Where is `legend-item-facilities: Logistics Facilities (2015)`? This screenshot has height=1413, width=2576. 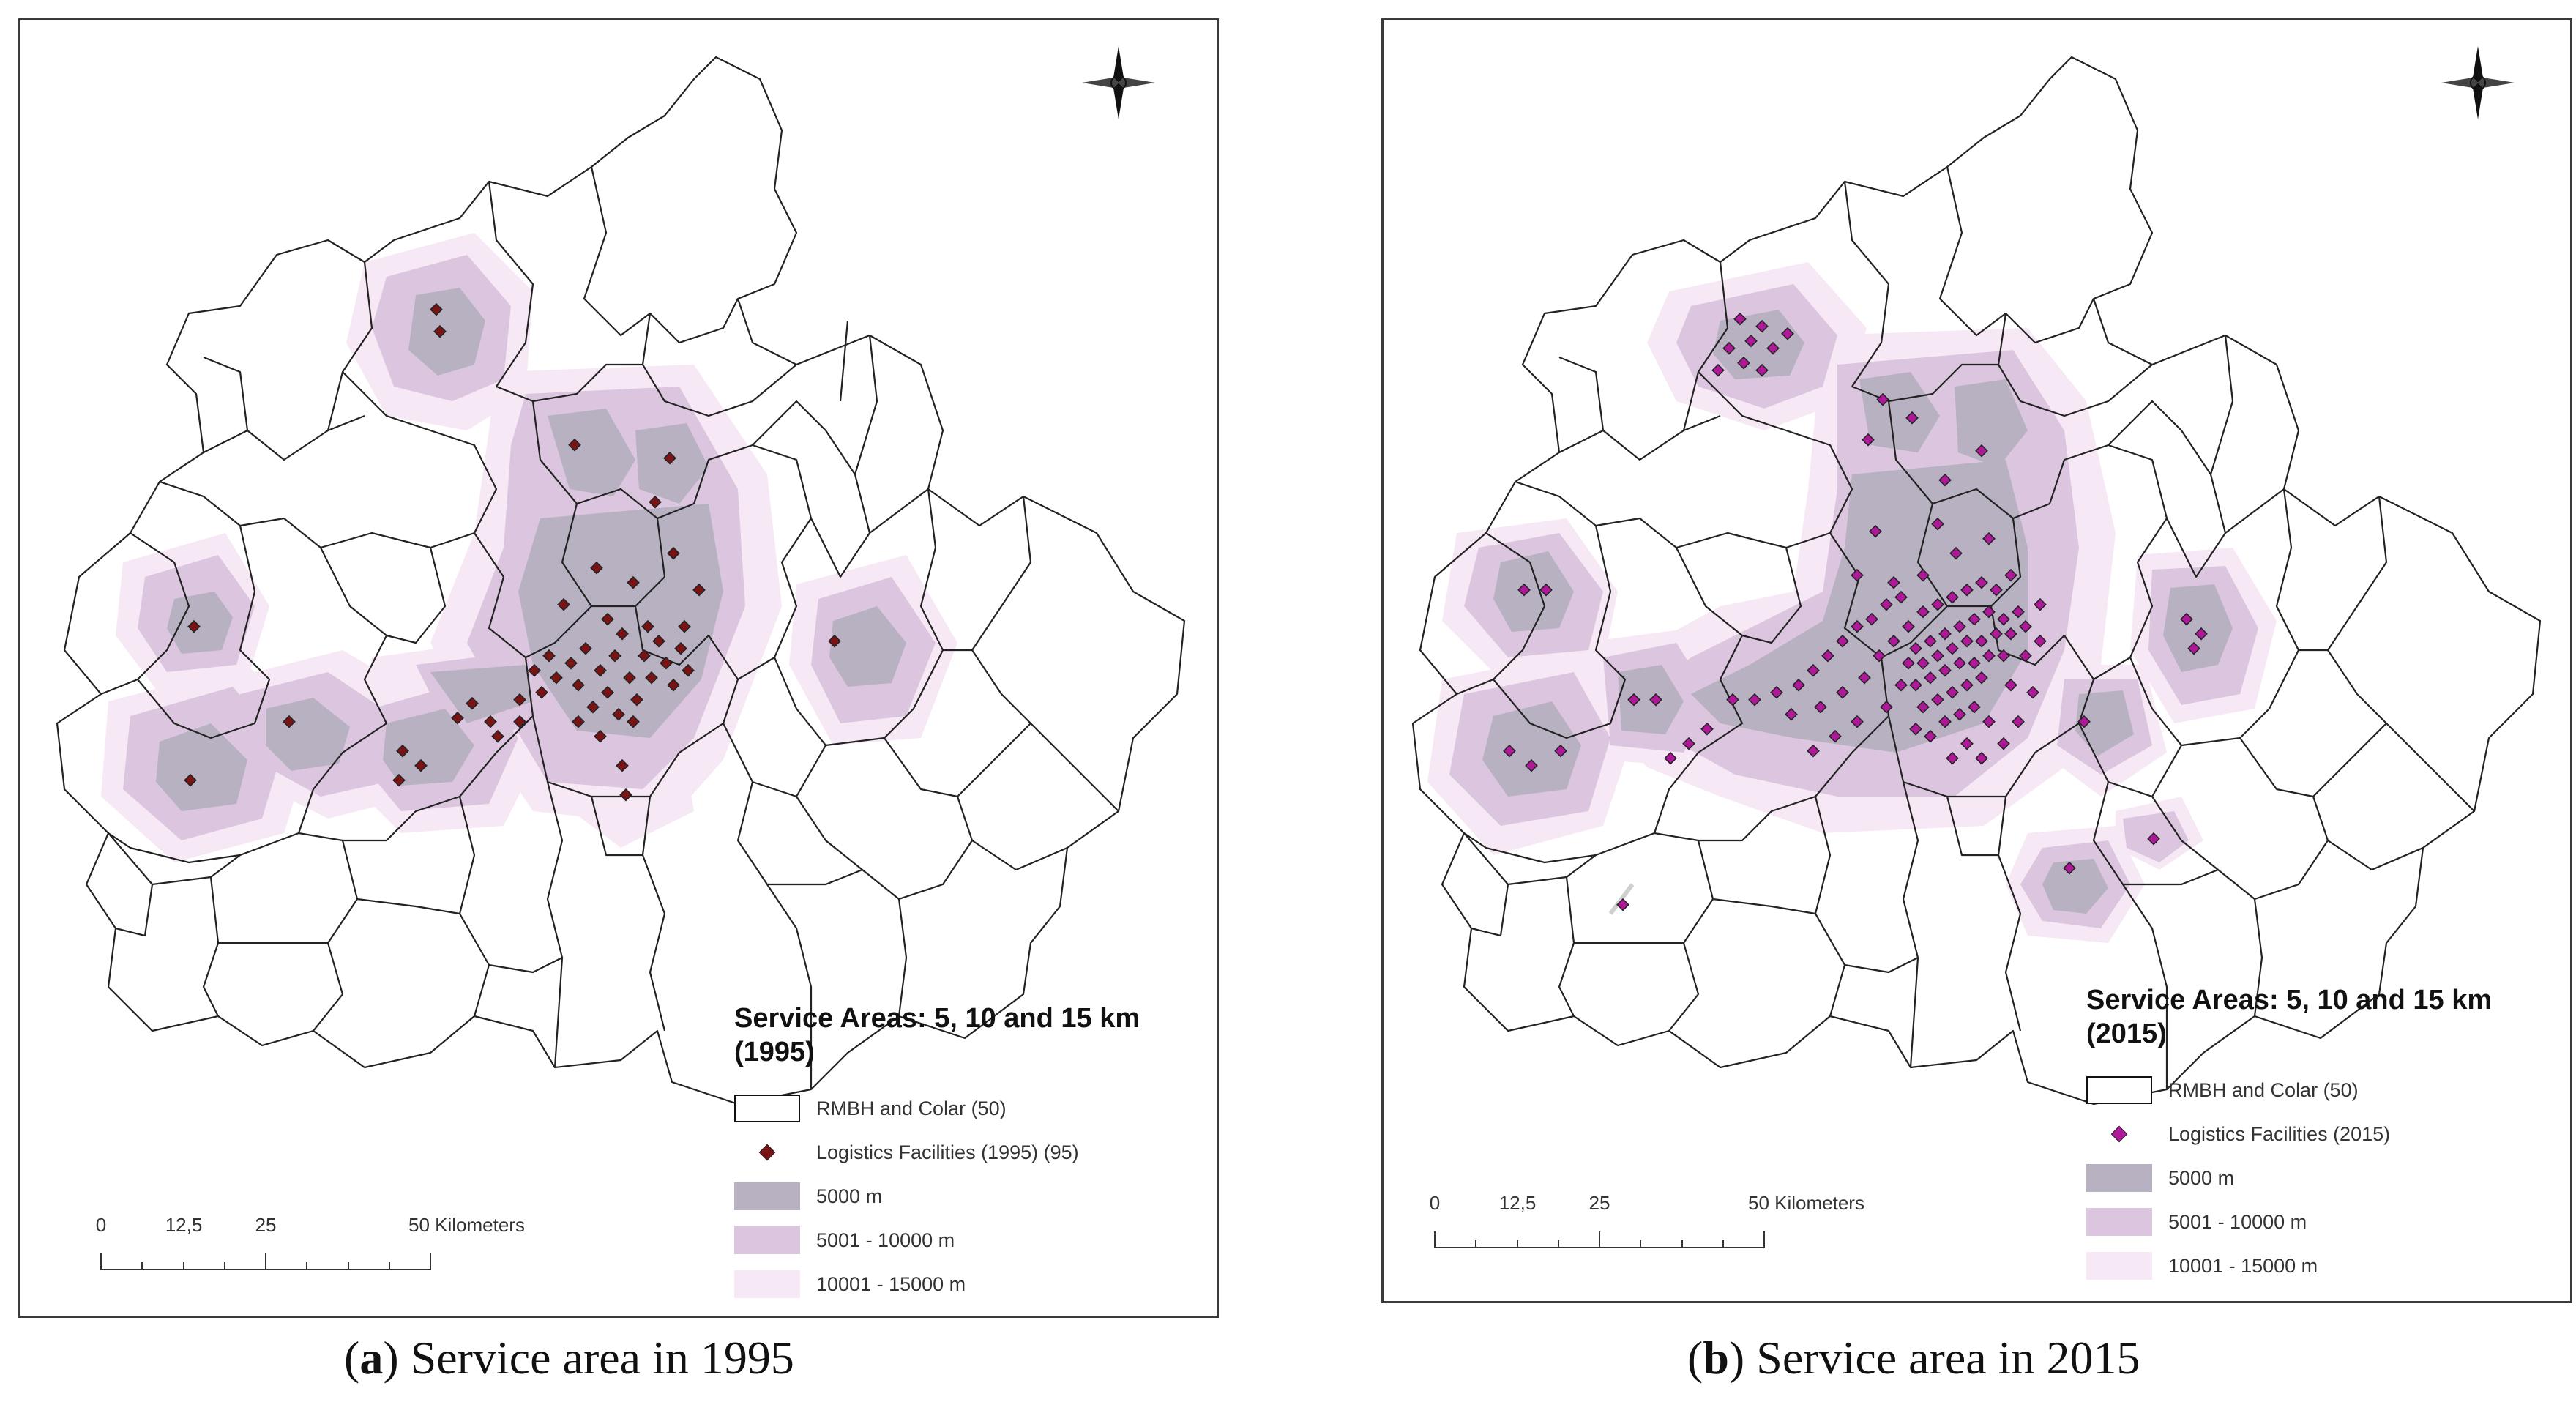 legend-item-facilities: Logistics Facilities (2015) is located at coordinates (2289, 1134).